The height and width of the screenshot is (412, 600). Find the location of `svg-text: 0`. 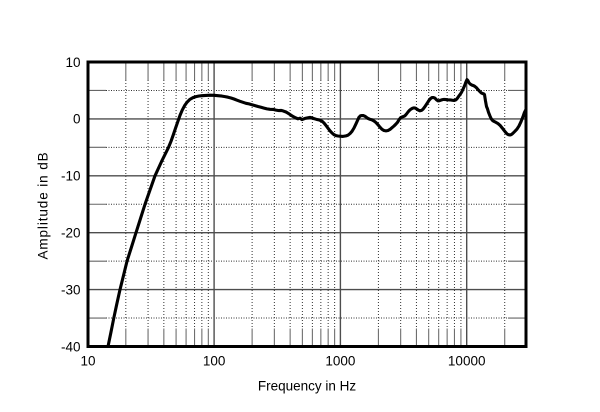

svg-text: 0 is located at coordinates (77, 119).